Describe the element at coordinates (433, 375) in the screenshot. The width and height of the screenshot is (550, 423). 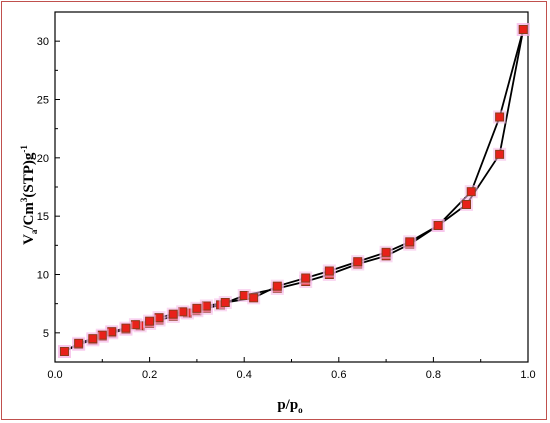
I see `x-tick-label: 0.8` at that location.